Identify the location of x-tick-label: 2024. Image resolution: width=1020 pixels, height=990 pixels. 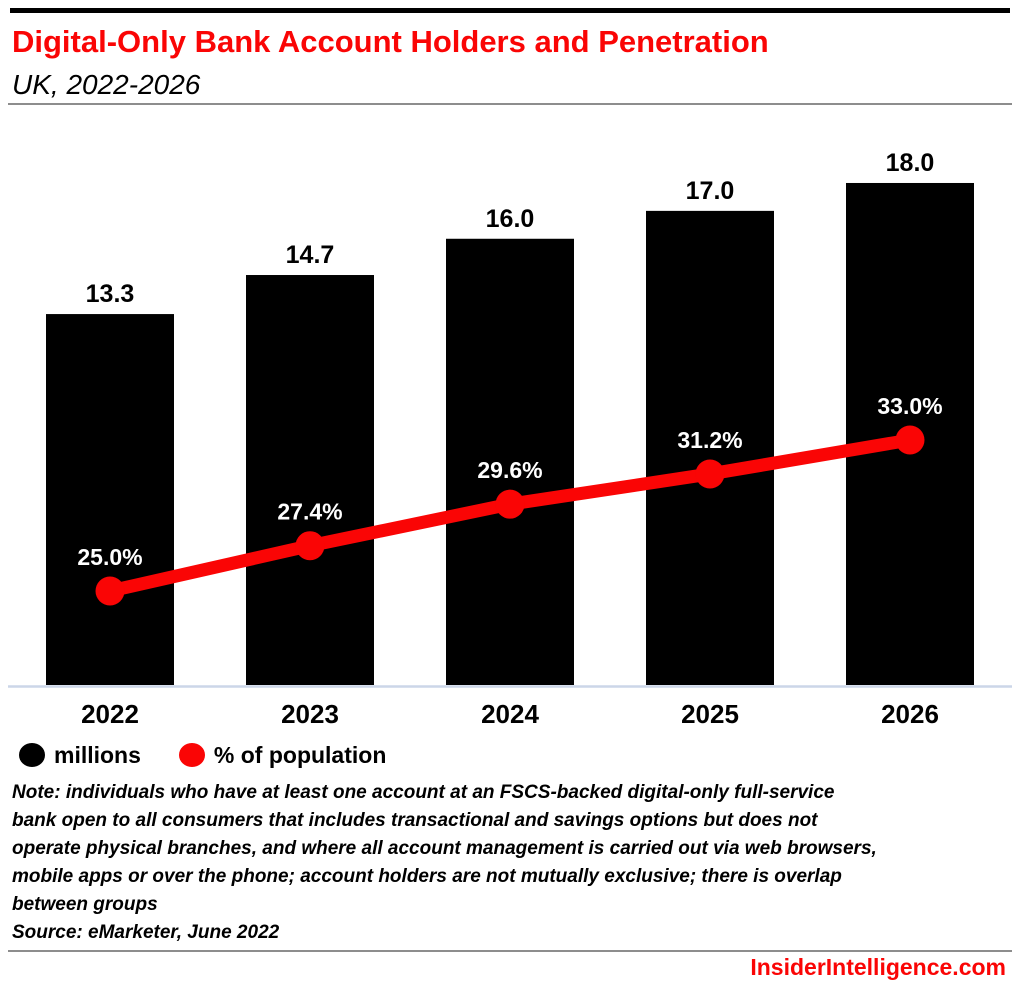
(510, 714).